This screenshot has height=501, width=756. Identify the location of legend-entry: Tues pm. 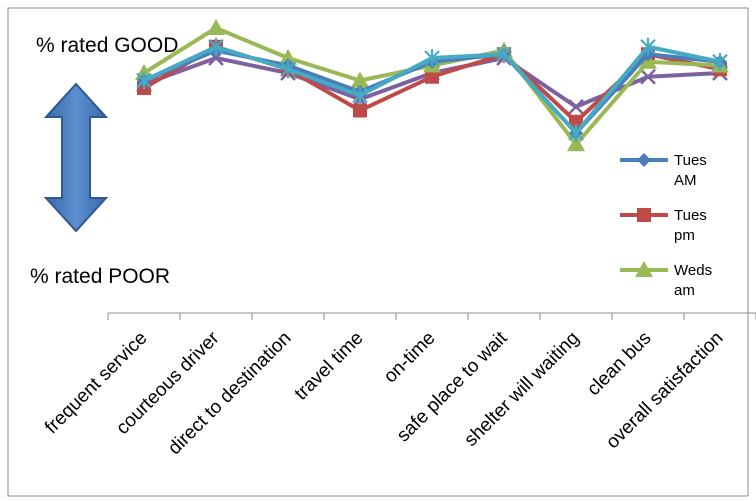
(663, 225).